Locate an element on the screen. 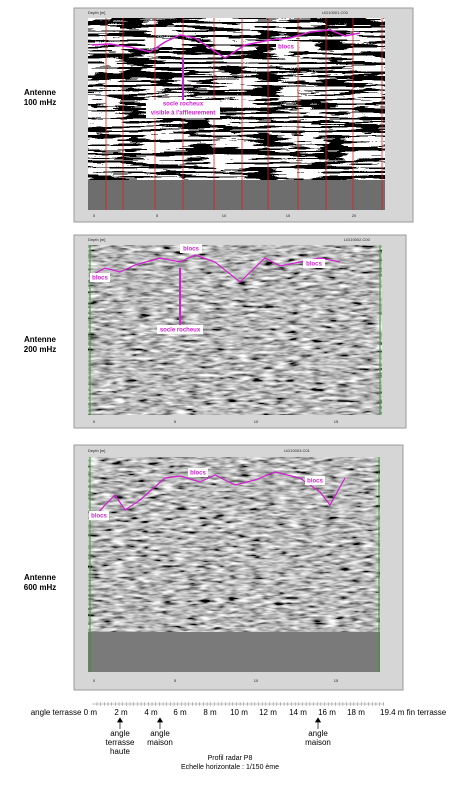 Image resolution: width=460 pixels, height=805 pixels. scale-label: 6 m is located at coordinates (180, 712).